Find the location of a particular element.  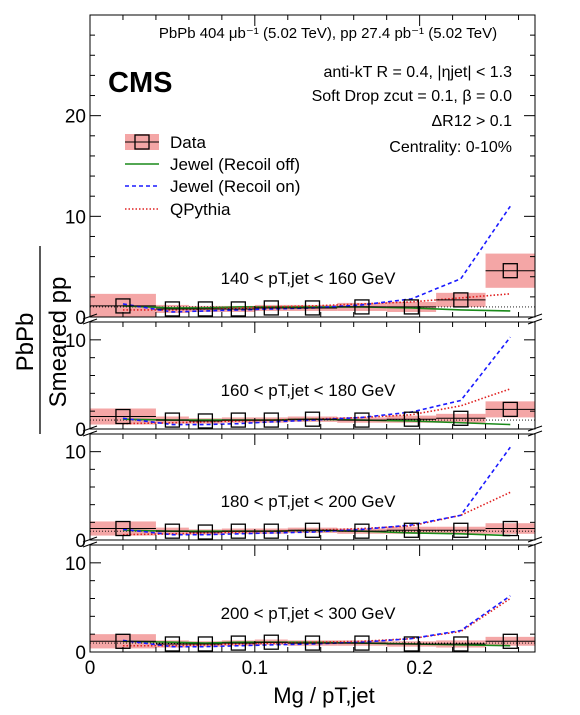

legend-label-jewel-off: Jewel (Recoil off) is located at coordinates (235, 164).